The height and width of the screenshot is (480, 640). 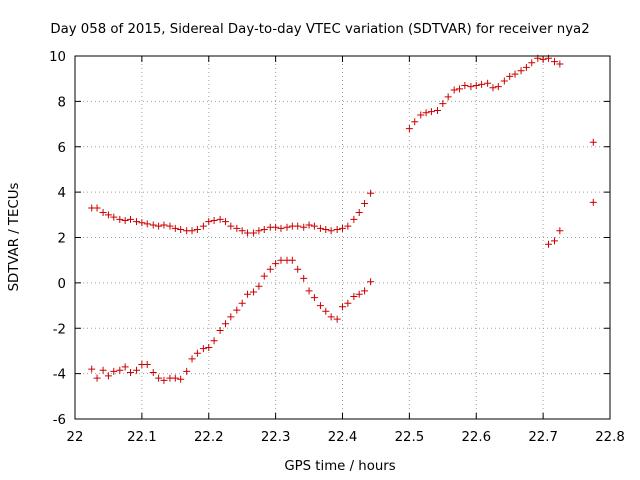 What do you see at coordinates (75, 437) in the screenshot?
I see `x-tick-label: 22` at bounding box center [75, 437].